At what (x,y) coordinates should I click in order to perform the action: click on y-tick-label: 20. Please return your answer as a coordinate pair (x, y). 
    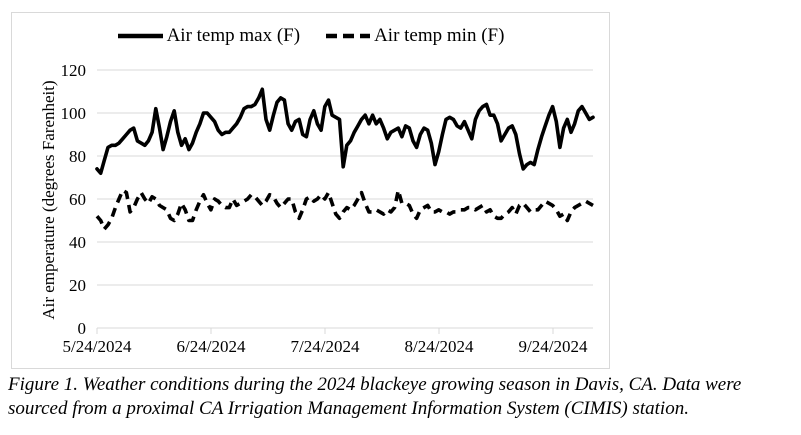
    Looking at the image, I should click on (77, 285).